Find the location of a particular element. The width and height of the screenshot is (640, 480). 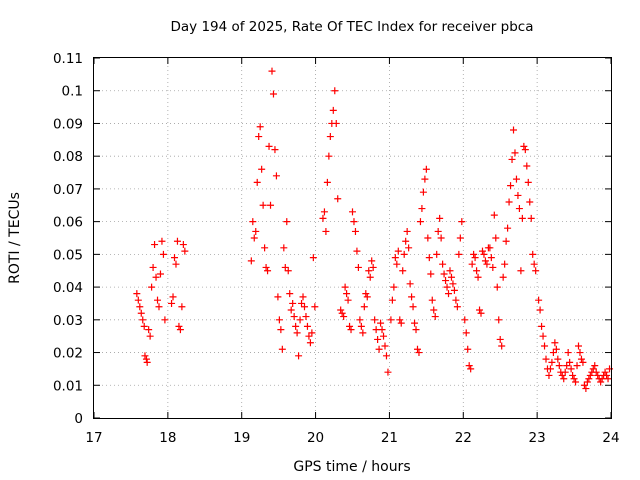

x-tick-label: 20 is located at coordinates (315, 438).